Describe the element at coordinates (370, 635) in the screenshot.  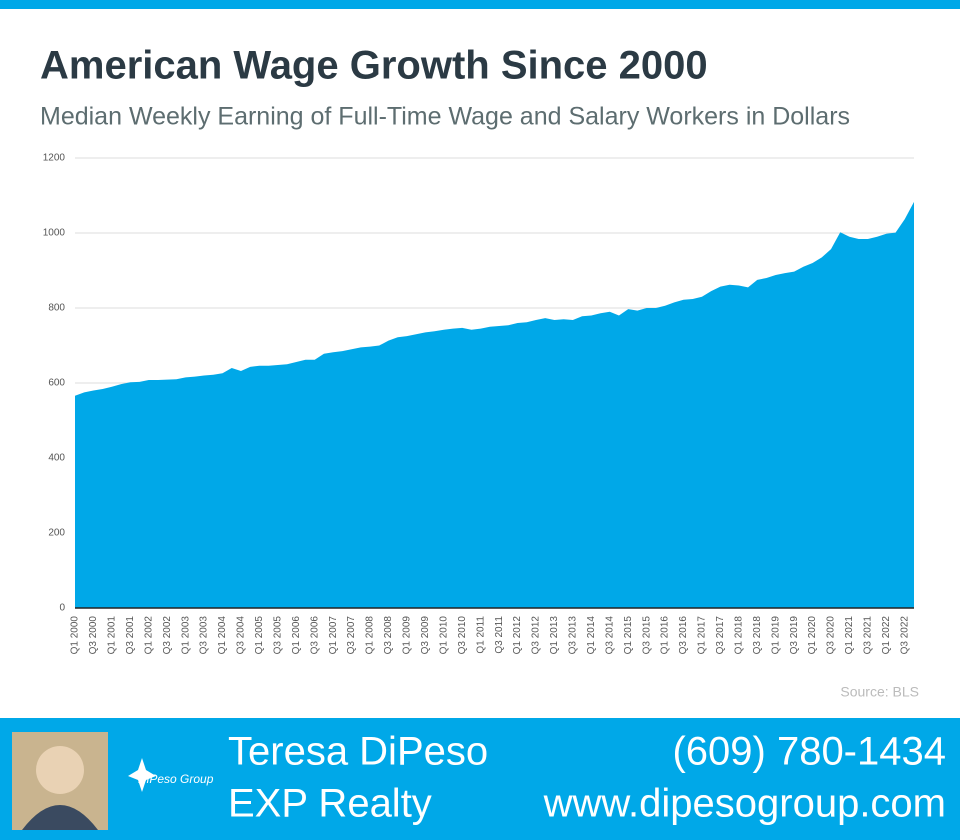
I see `x-tick-label: Q1 2008` at that location.